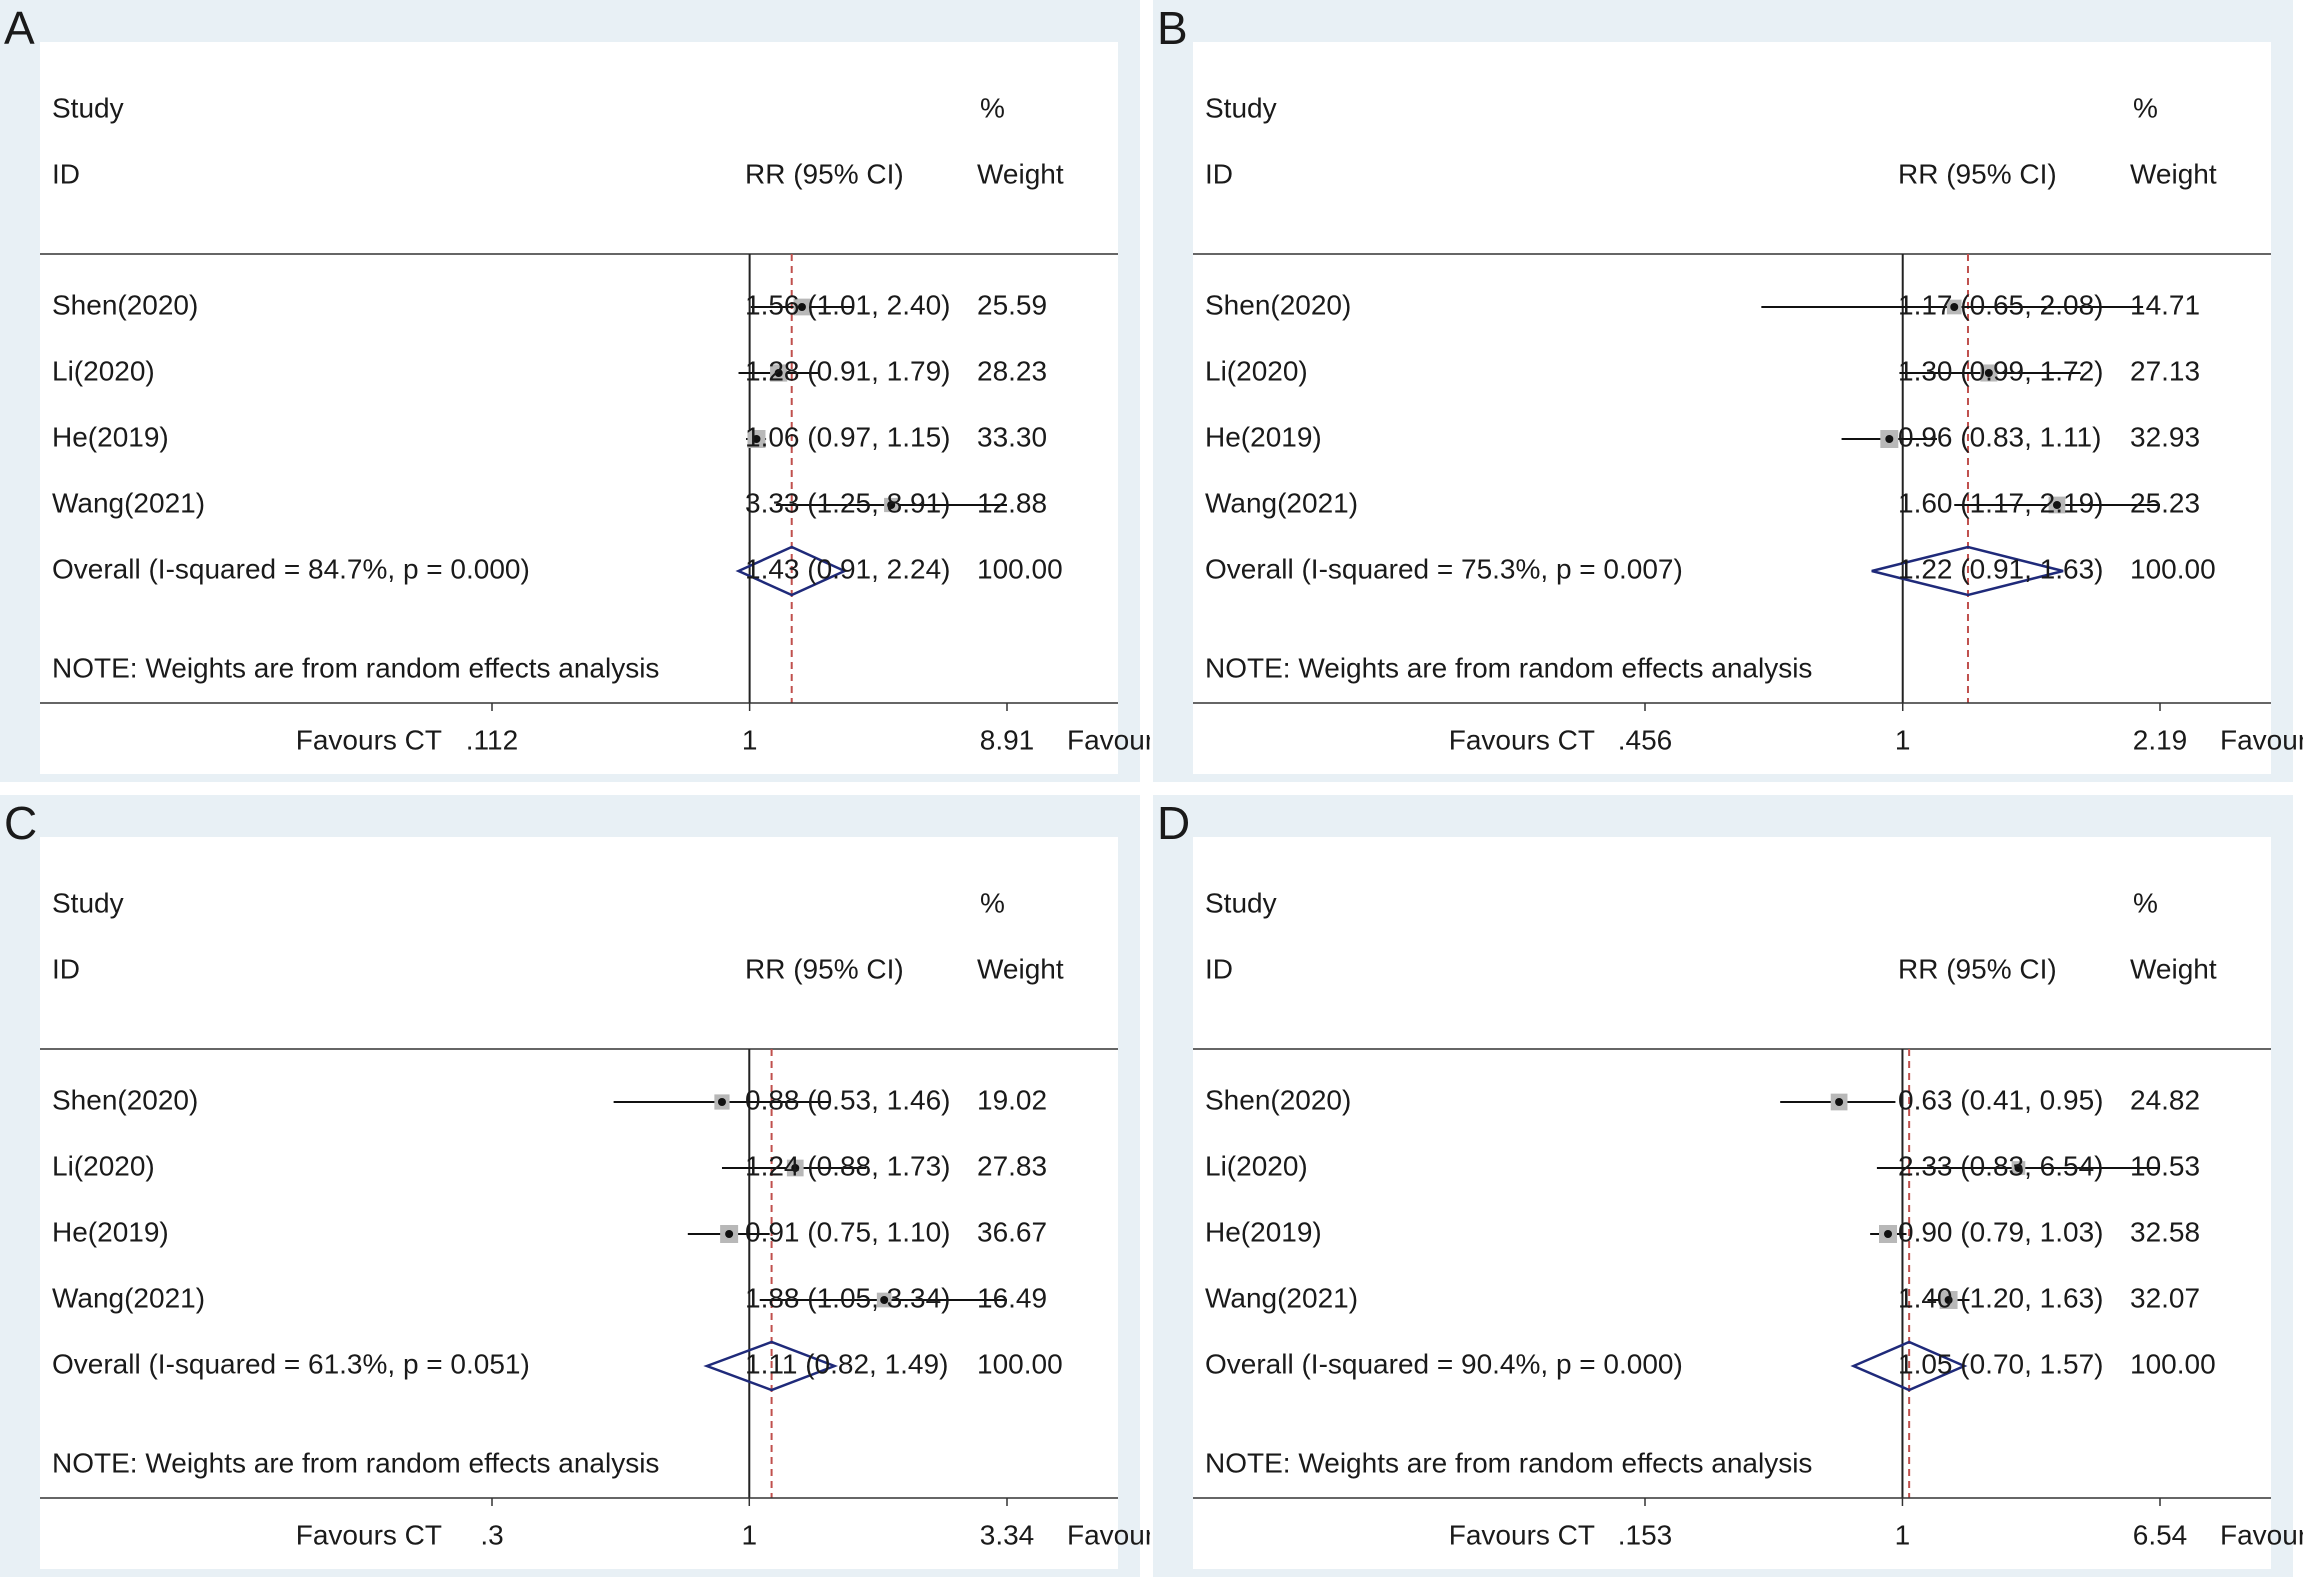 The height and width of the screenshot is (1590, 2303). What do you see at coordinates (2000, 1165) in the screenshot?
I see `study-rr-ci: 2.33 (0.83, 6.54)` at bounding box center [2000, 1165].